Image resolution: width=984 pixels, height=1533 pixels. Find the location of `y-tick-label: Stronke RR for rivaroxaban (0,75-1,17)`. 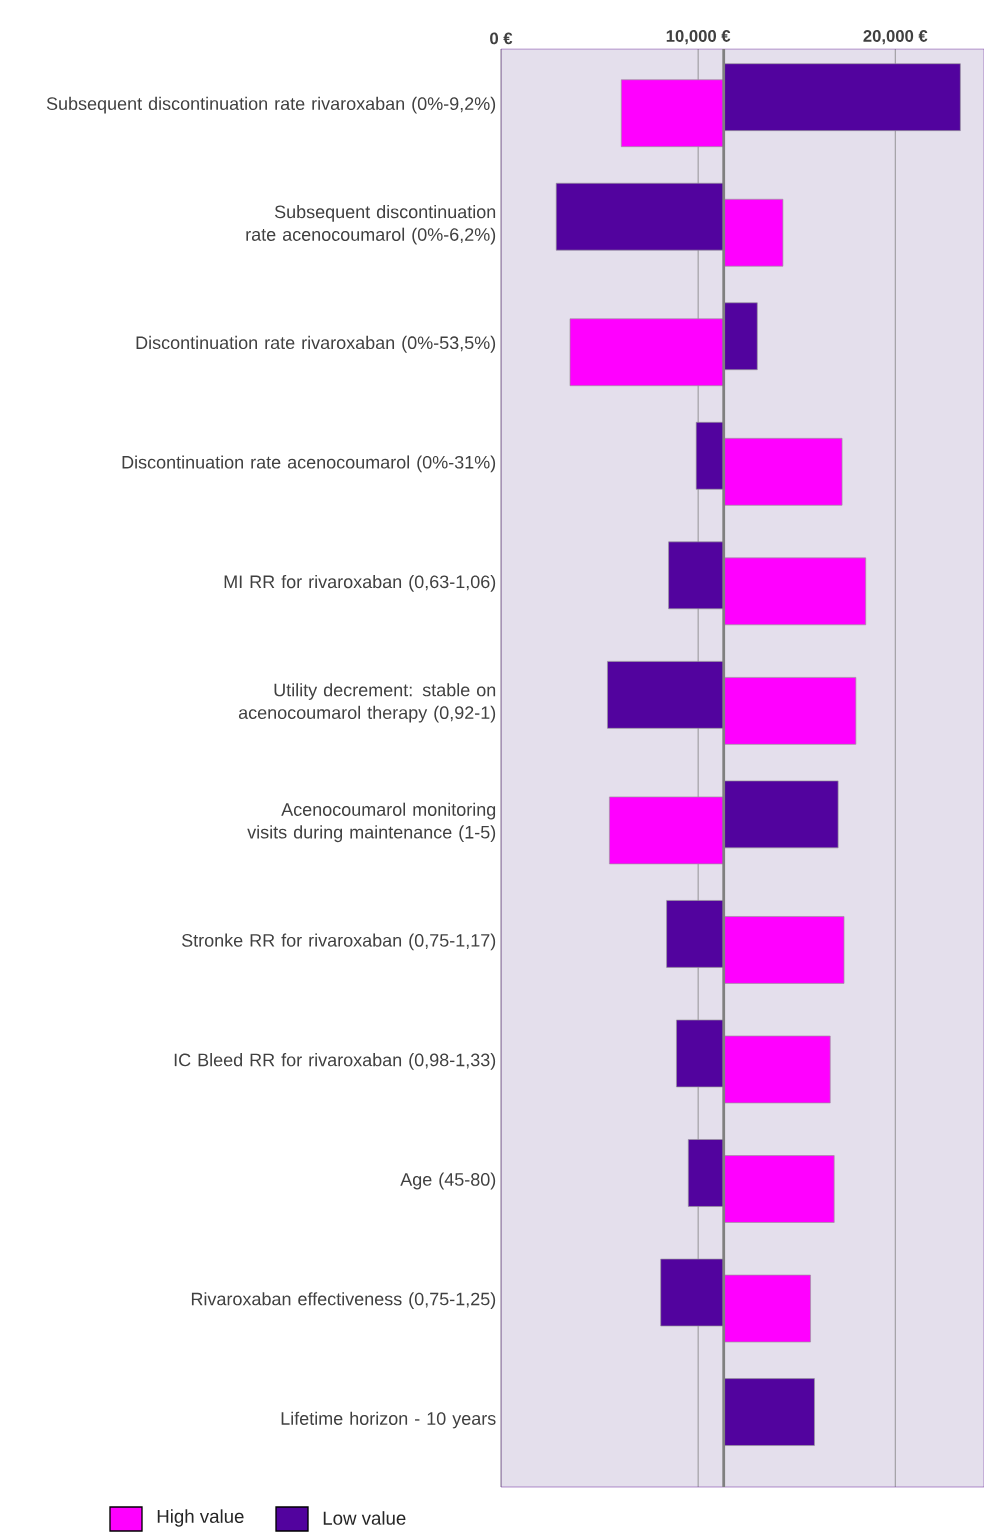

y-tick-label: Stronke RR for rivaroxaban (0,75-1,17) is located at coordinates (338, 942).